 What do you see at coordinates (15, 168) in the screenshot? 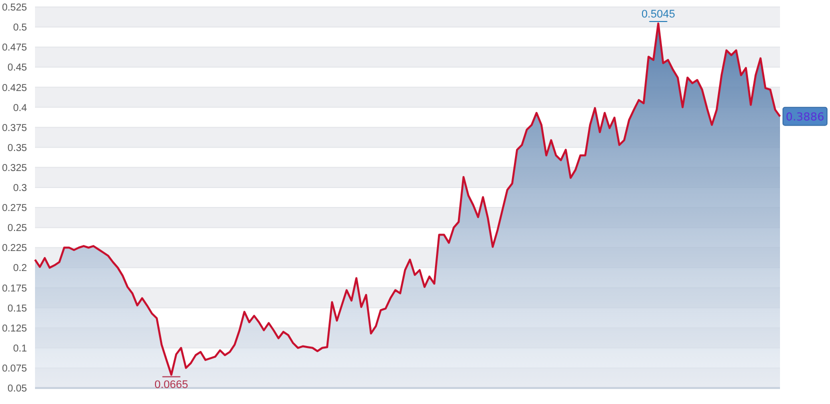
I see `y-tick-label: 0.325` at bounding box center [15, 168].